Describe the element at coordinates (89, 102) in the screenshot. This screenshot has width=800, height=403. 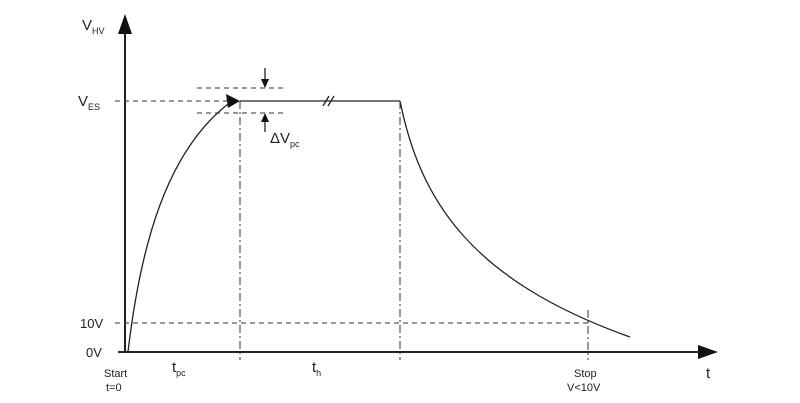
I see `ves-label: VES` at that location.